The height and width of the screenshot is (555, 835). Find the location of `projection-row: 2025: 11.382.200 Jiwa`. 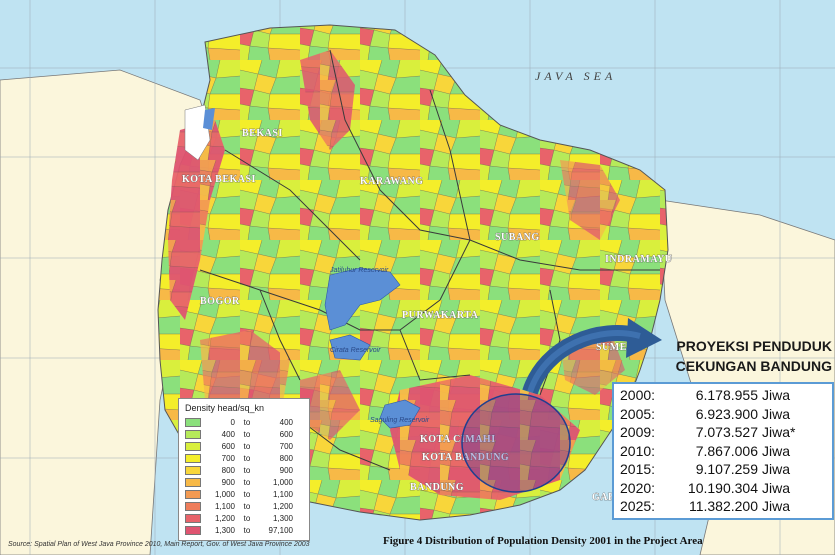

projection-row: 2025: 11.382.200 Jiwa is located at coordinates (723, 506).